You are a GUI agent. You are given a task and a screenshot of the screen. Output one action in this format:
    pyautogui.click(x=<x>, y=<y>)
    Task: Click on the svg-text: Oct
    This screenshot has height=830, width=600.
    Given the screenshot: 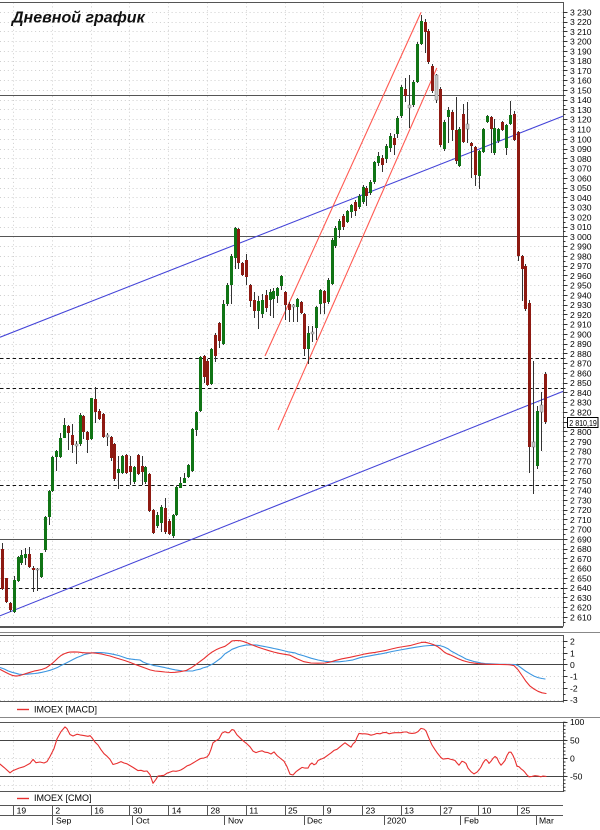 What is the action you would take?
    pyautogui.click(x=143, y=820)
    